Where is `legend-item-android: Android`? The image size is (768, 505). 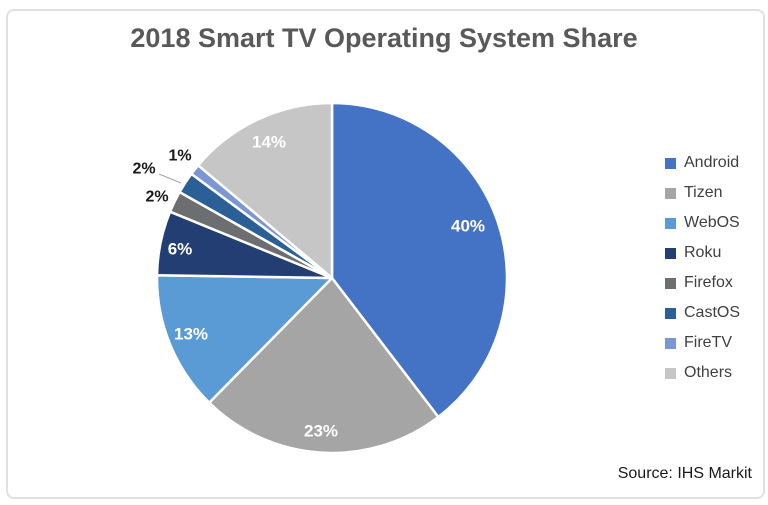 legend-item-android: Android is located at coordinates (702, 163).